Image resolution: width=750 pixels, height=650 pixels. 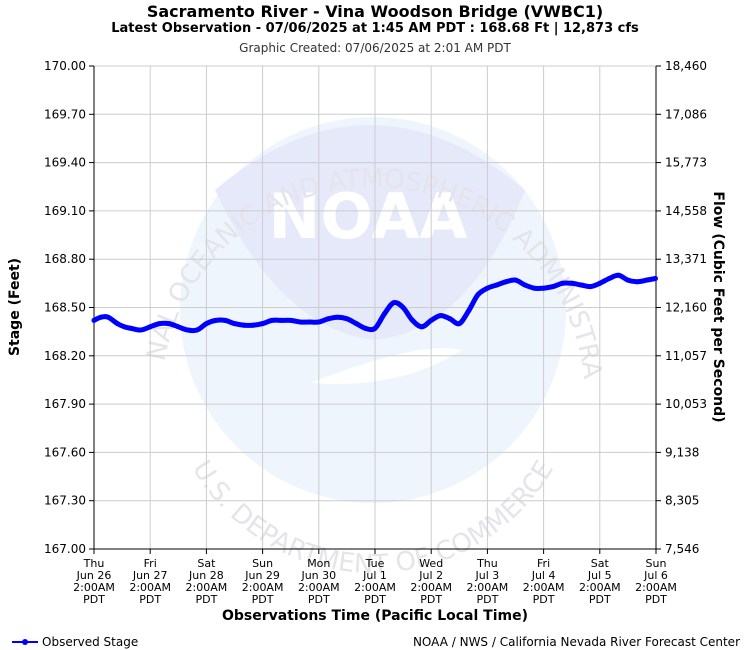 I want to click on legend-label: Observed Stage, so click(x=90, y=642).